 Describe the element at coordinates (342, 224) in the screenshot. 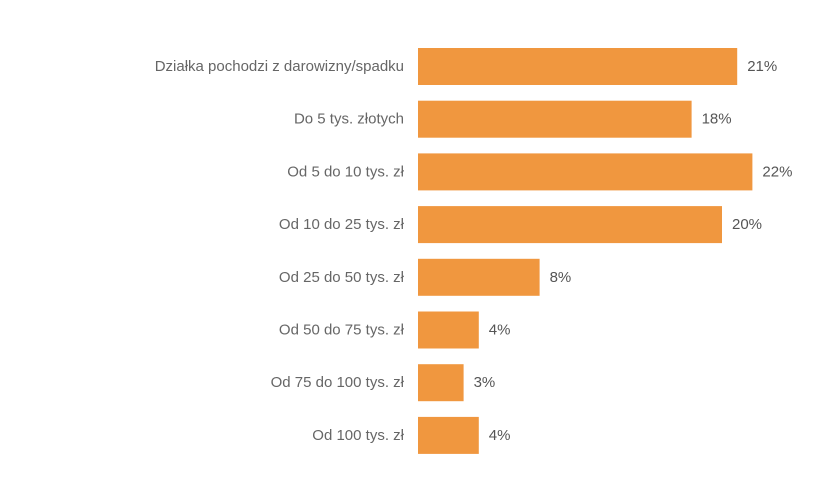

I see `category-label-od-10-do-25-tys-zl: Od 10 do 25 tys. zł` at that location.